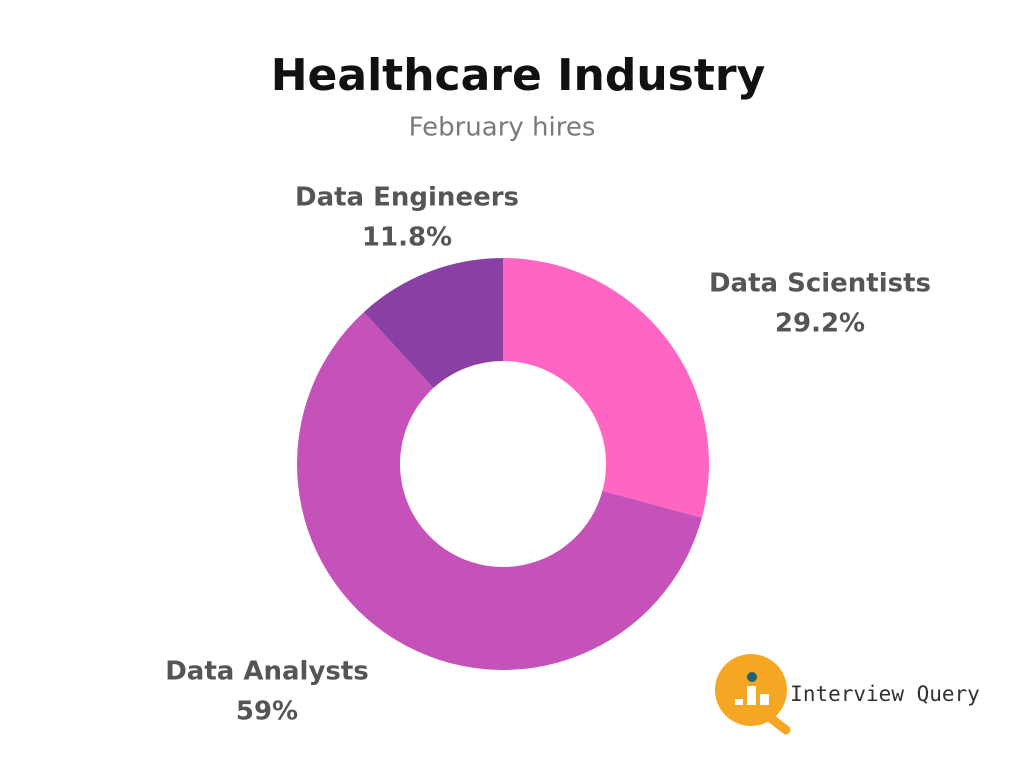 The image size is (1024, 768). I want to click on value-label: 29.2%, so click(820, 324).